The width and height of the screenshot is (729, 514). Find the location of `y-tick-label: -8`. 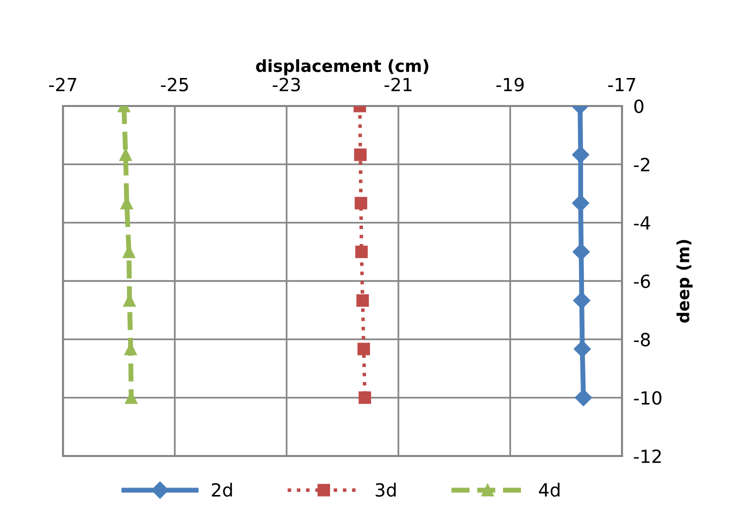

y-tick-label: -8 is located at coordinates (642, 339).